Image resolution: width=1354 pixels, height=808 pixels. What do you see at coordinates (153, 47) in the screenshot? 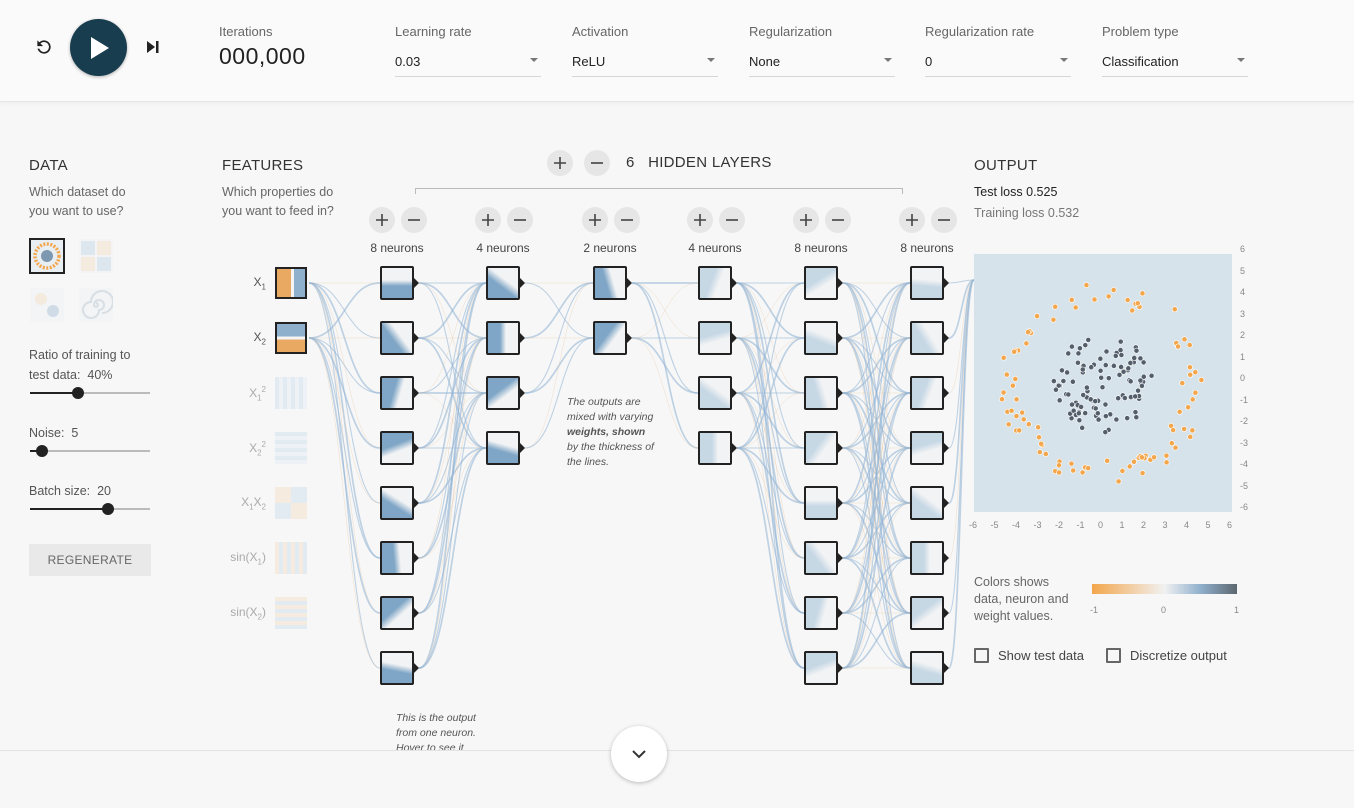
I see `step-button` at bounding box center [153, 47].